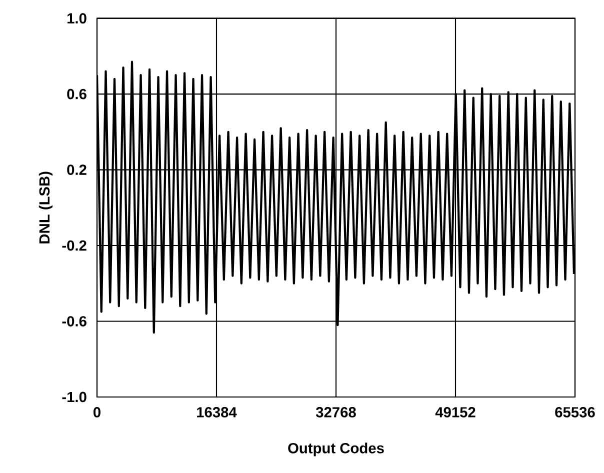 The width and height of the screenshot is (604, 473). I want to click on x-axis-title: Output Codes, so click(336, 449).